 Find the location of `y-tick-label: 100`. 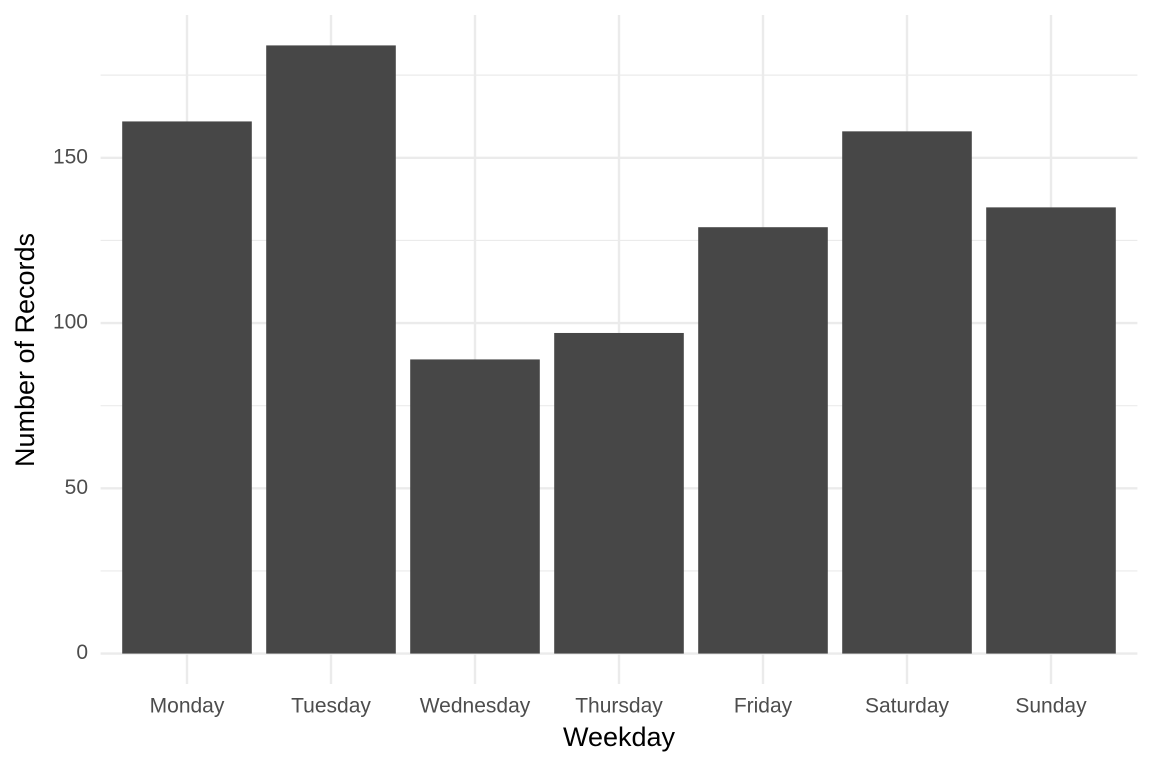

y-tick-label: 100 is located at coordinates (70, 322).